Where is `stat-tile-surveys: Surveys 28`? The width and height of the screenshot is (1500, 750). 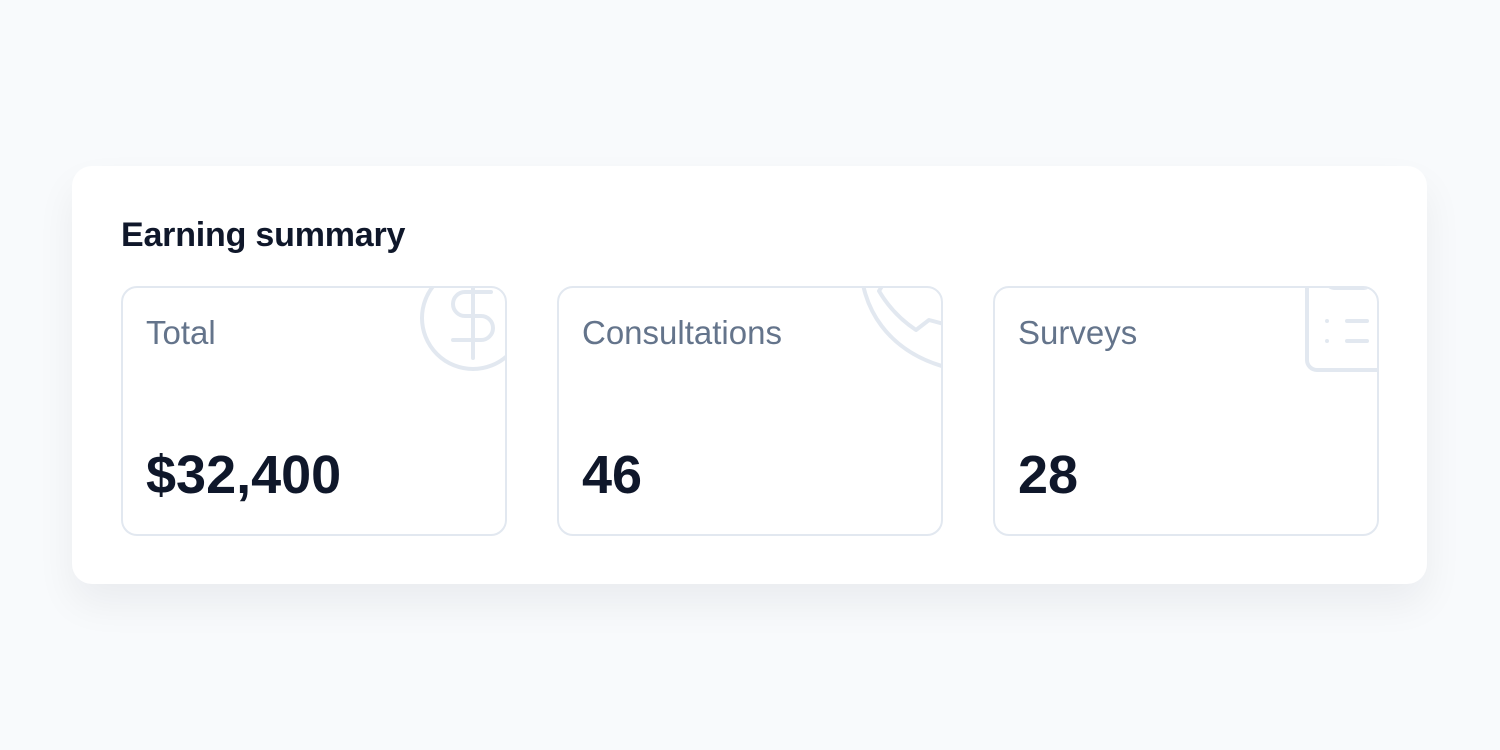
stat-tile-surveys: Surveys 28 is located at coordinates (1186, 411).